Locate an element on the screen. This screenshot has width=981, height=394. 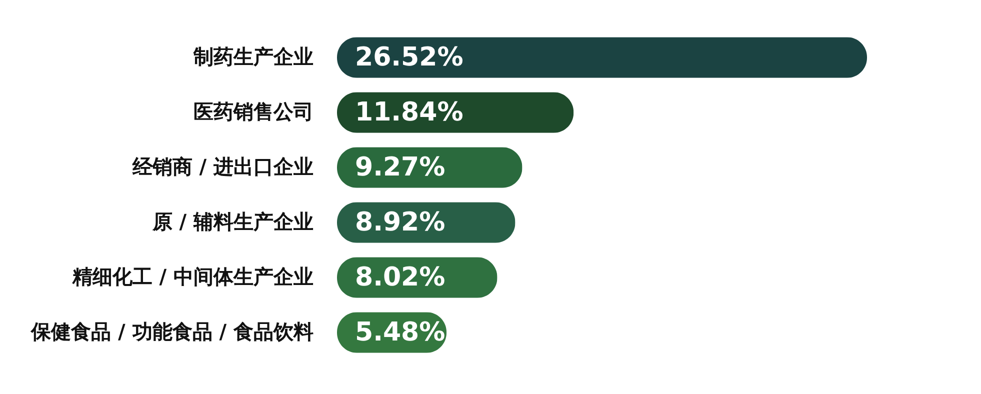
bar is located at coordinates (602, 57).